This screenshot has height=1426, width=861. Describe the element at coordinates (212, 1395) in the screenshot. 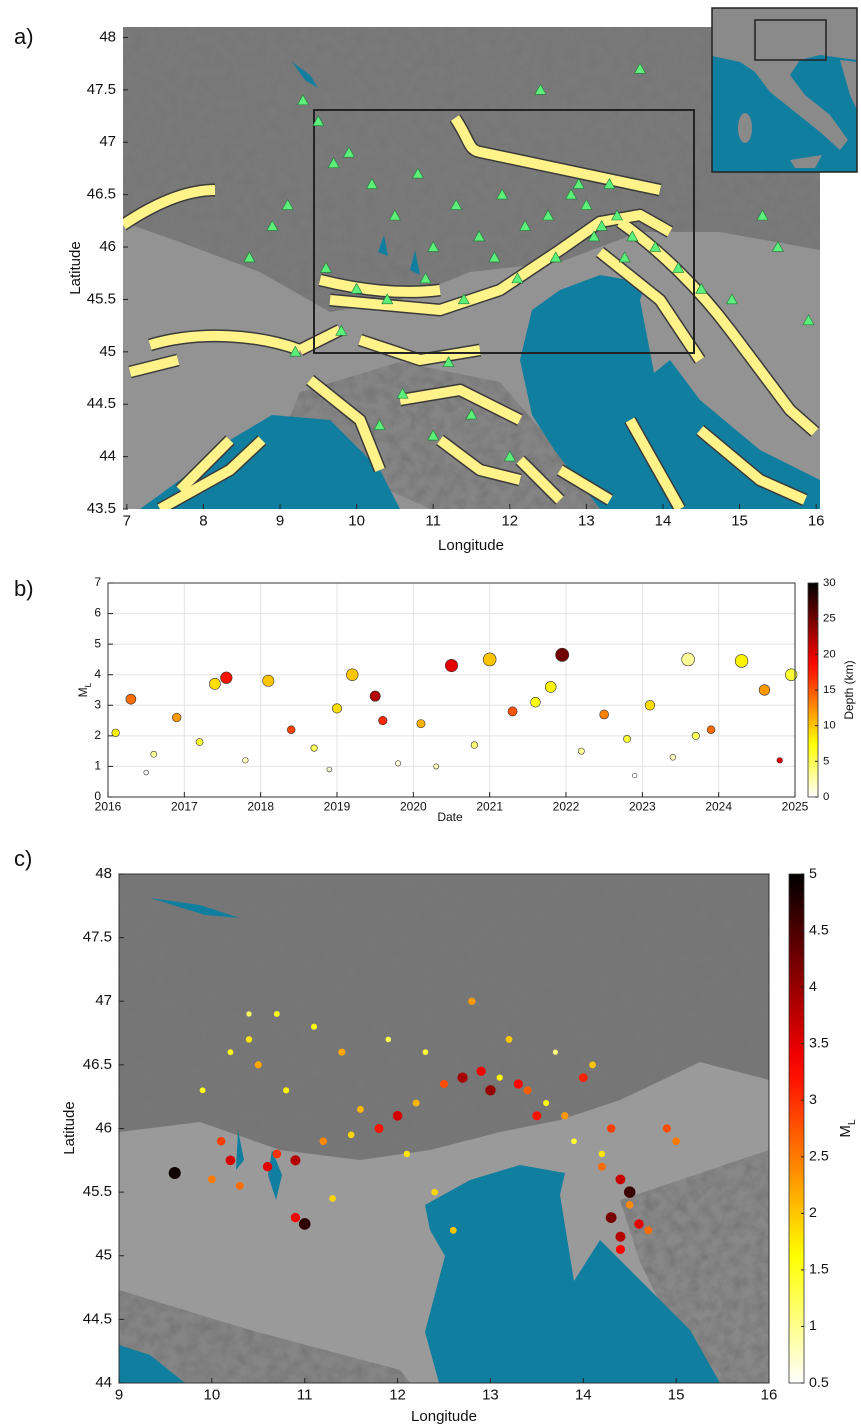

I see `x-tick-label: 10` at that location.